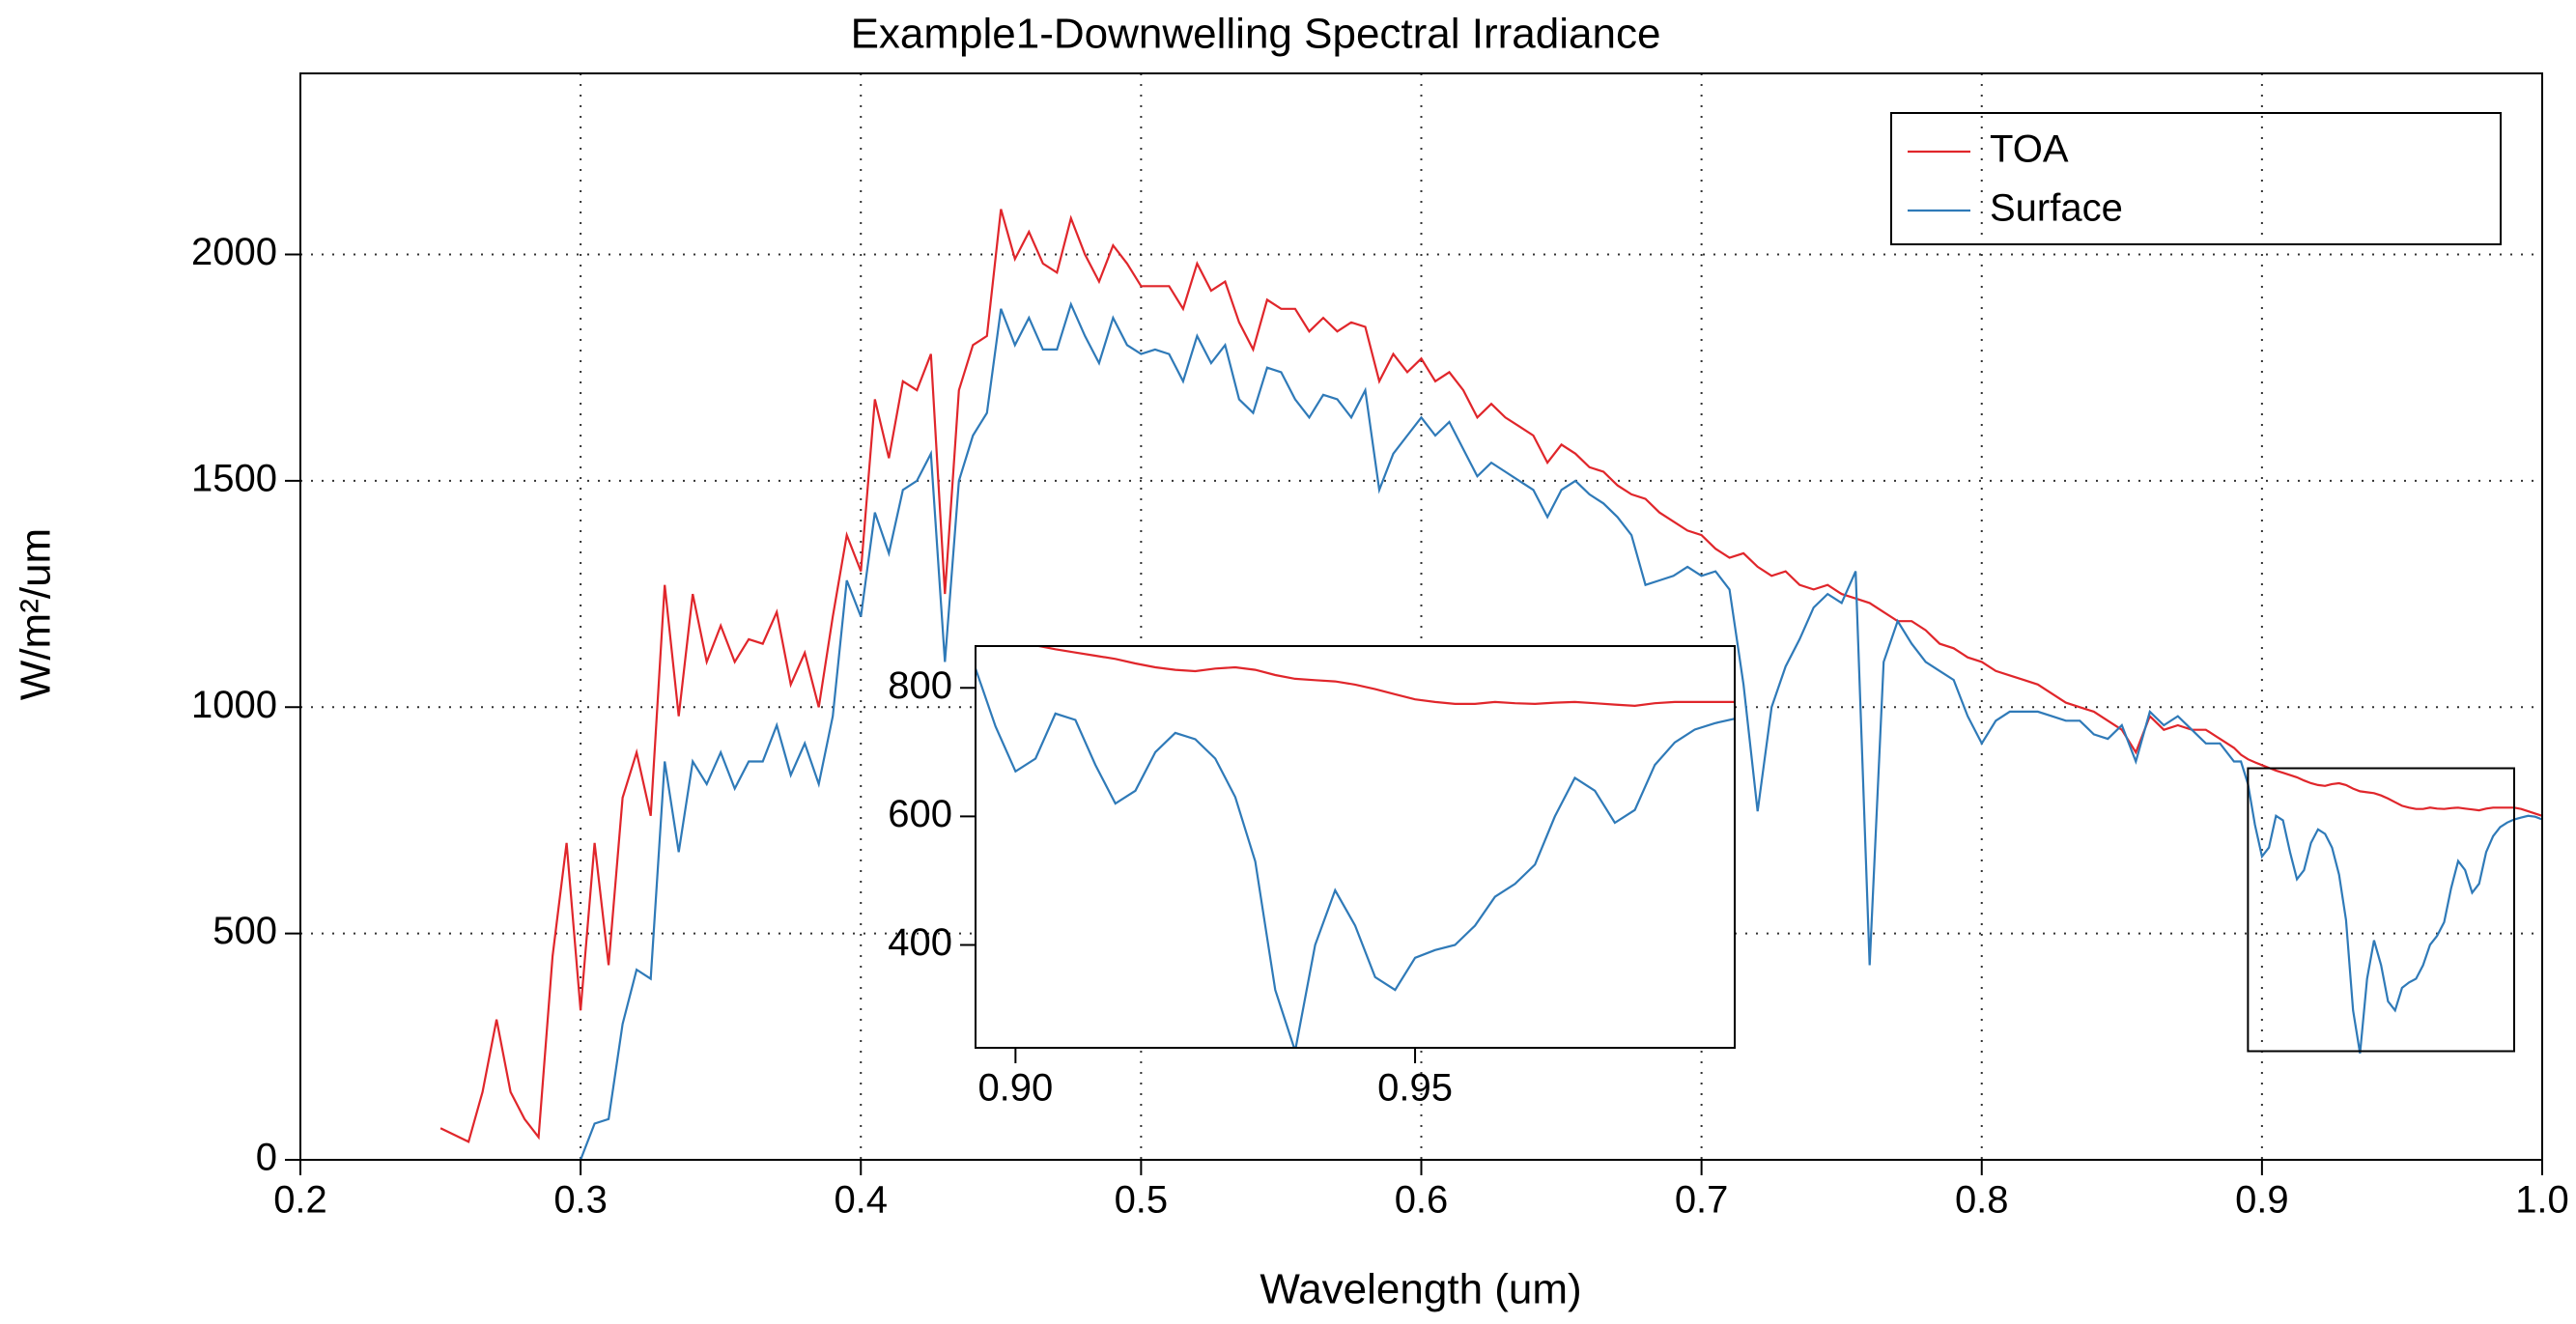 The height and width of the screenshot is (1324, 2576). I want to click on x-axis-label: Wavelength (um), so click(1420, 1289).